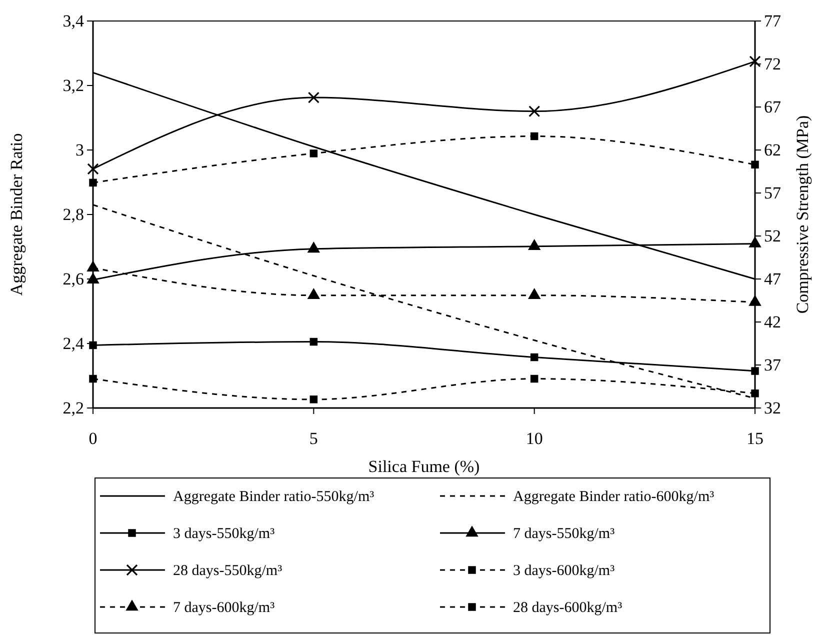 Image resolution: width=825 pixels, height=635 pixels. What do you see at coordinates (772, 150) in the screenshot?
I see `y2-tick-label: 62` at bounding box center [772, 150].